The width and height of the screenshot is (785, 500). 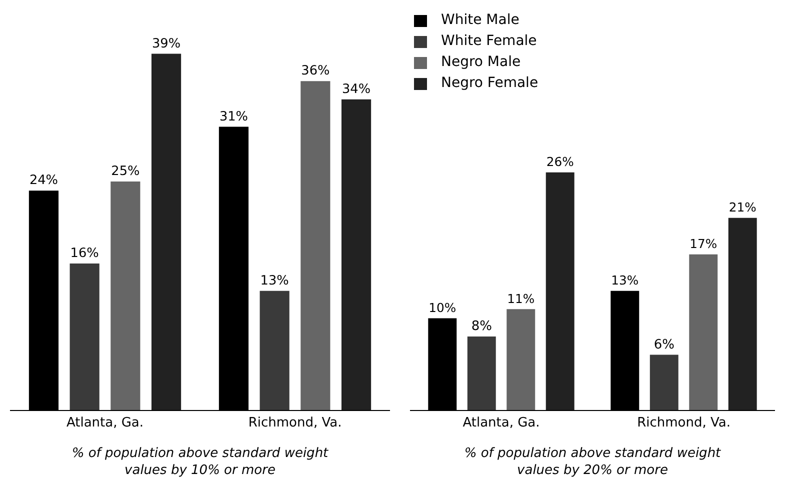 What do you see at coordinates (480, 20) in the screenshot?
I see `legend-label: White Male` at bounding box center [480, 20].